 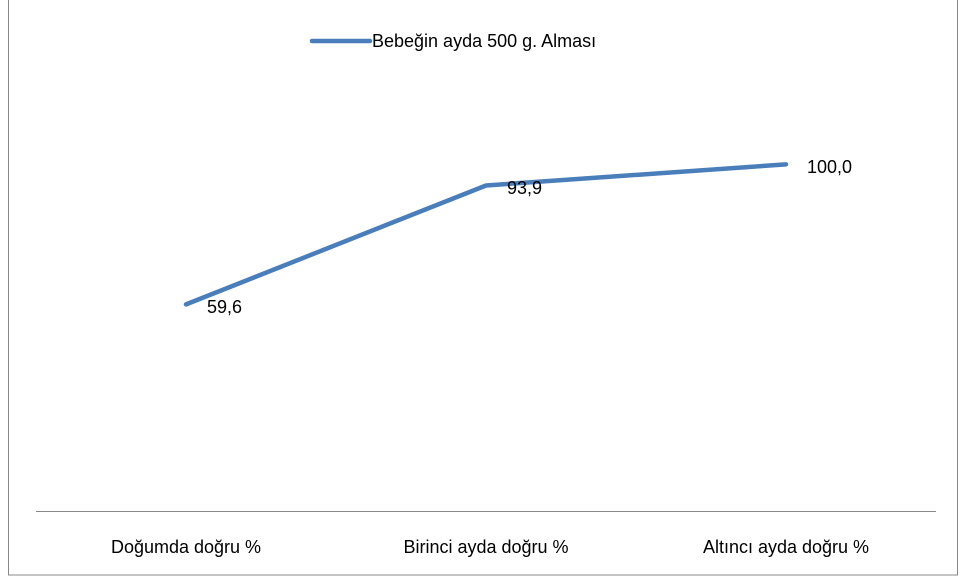 What do you see at coordinates (186, 547) in the screenshot?
I see `x-tick-label: Doğumda doğru %` at bounding box center [186, 547].